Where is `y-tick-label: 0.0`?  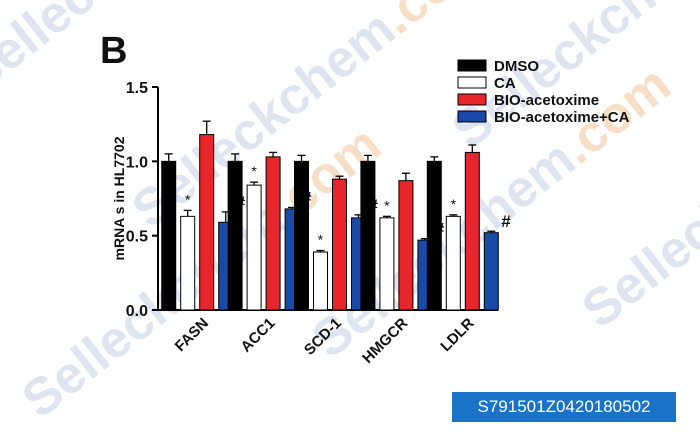
y-tick-label: 0.0 is located at coordinates (137, 311).